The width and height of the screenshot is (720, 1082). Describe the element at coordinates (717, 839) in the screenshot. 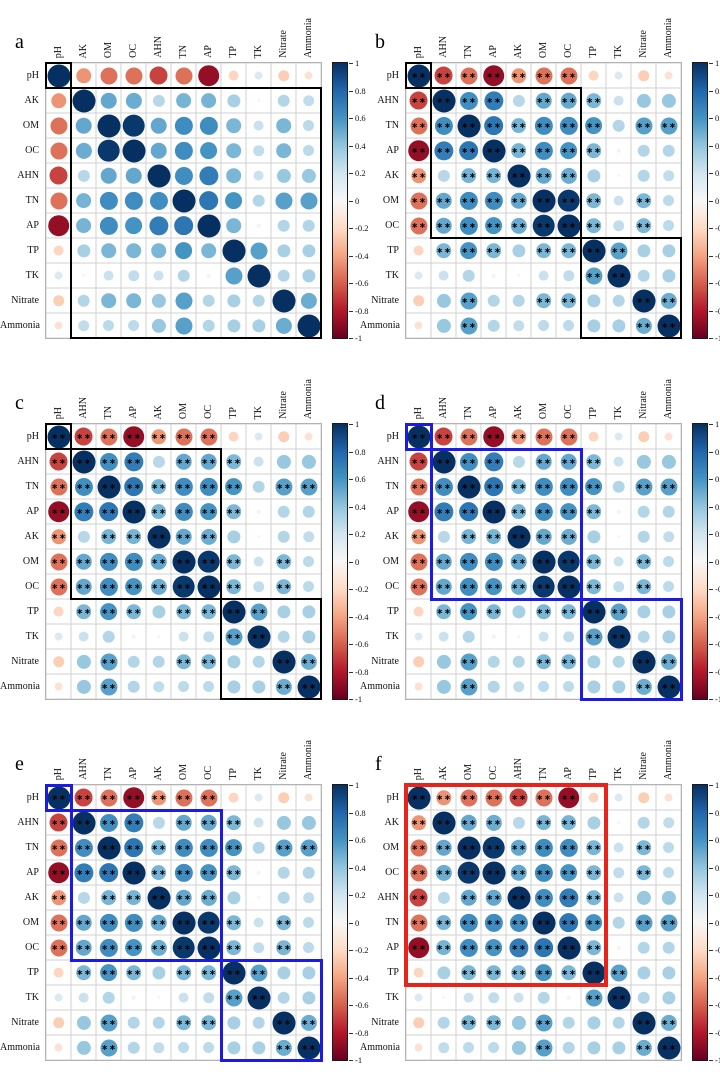

I see `colorbar-tick-label: 0.6` at that location.